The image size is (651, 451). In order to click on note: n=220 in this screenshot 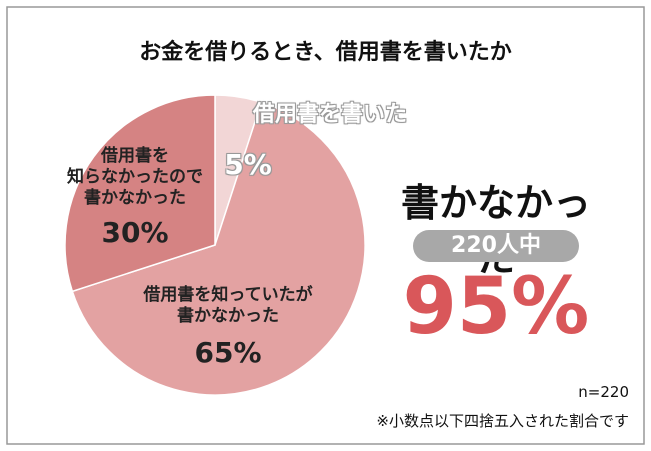, I will do `click(603, 392)`.